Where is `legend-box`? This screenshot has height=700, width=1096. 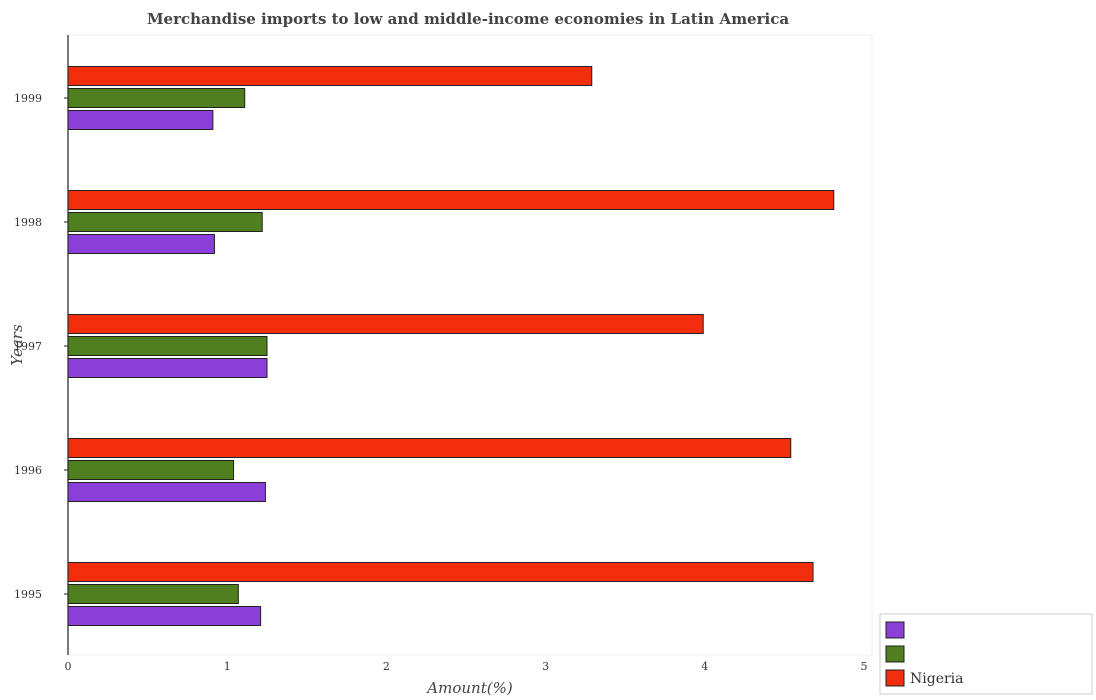 legend-box is located at coordinates (986, 654).